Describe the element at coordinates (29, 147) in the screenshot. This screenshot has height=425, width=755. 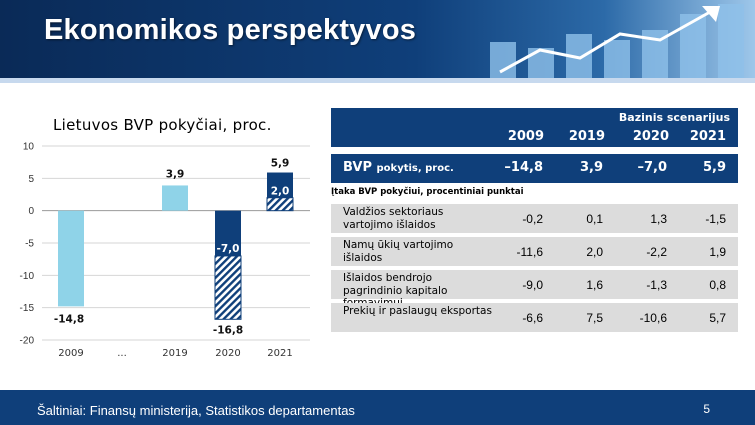
I see `y-tick-label: 10` at that location.